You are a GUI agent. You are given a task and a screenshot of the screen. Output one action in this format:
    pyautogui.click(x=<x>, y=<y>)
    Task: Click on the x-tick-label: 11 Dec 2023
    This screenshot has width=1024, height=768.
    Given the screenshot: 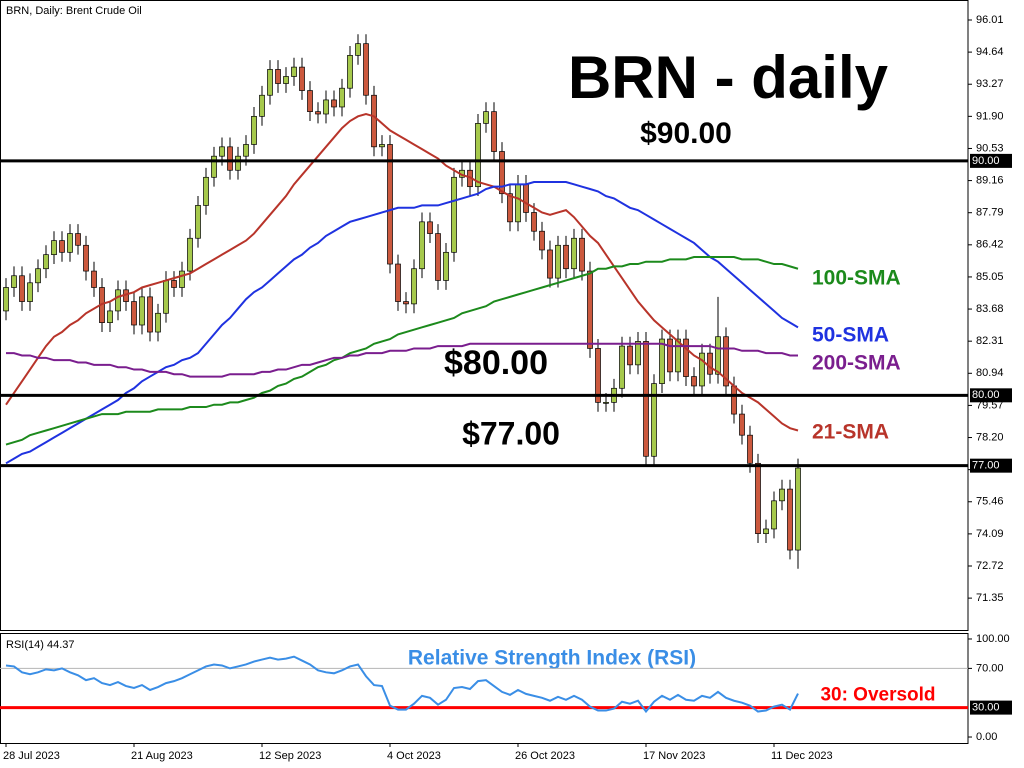 What is the action you would take?
    pyautogui.click(x=802, y=756)
    